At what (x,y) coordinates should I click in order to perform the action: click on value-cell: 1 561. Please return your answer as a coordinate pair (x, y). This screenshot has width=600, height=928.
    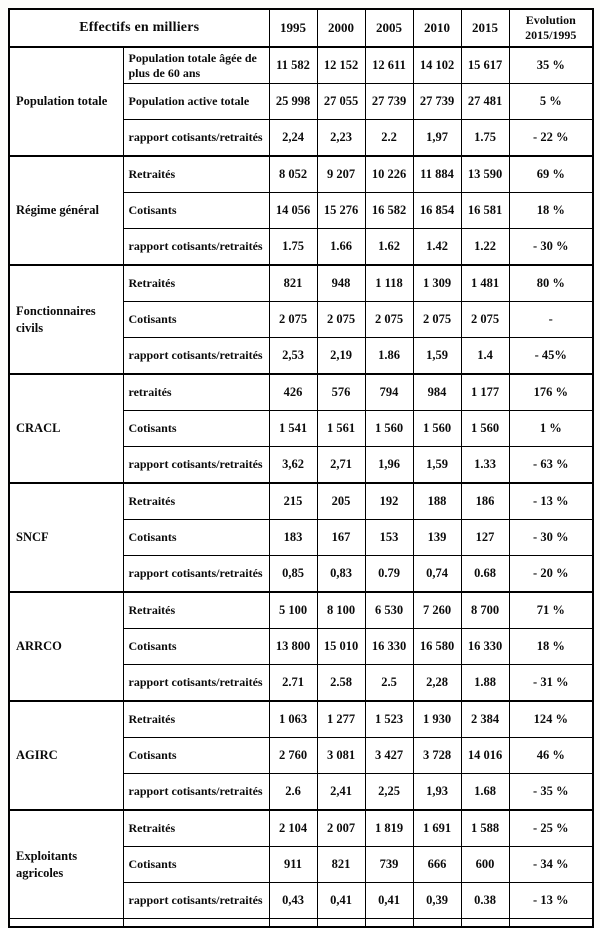
    Looking at the image, I should click on (341, 428).